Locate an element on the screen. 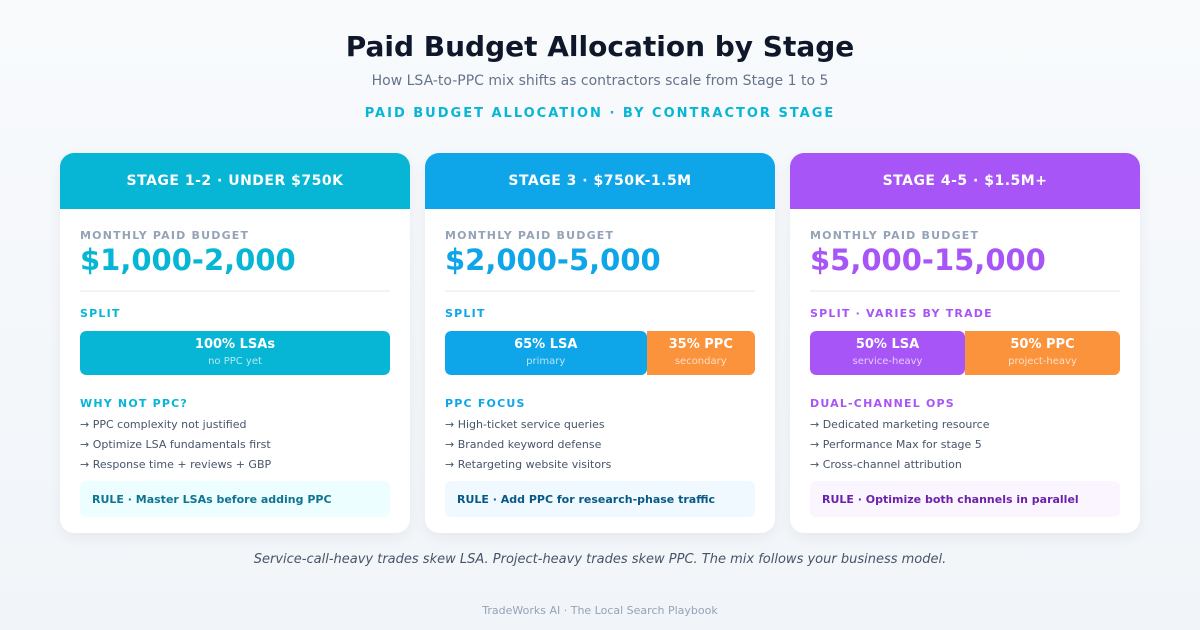 The image size is (1200, 630). segment-label: 35% PPC is located at coordinates (700, 344).